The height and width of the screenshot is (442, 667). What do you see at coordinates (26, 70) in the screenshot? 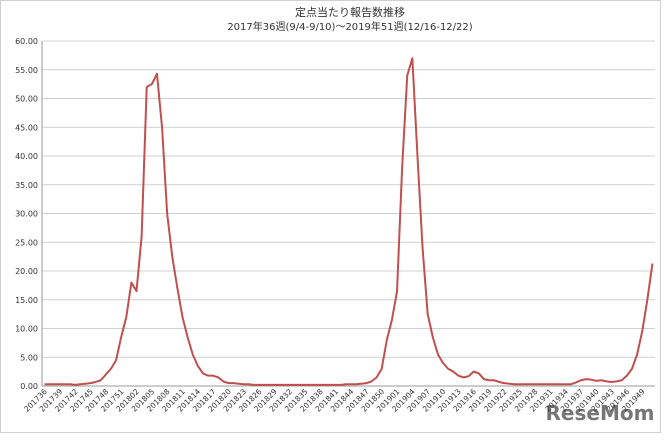
I see `y-tick-label: 55.00` at bounding box center [26, 70].